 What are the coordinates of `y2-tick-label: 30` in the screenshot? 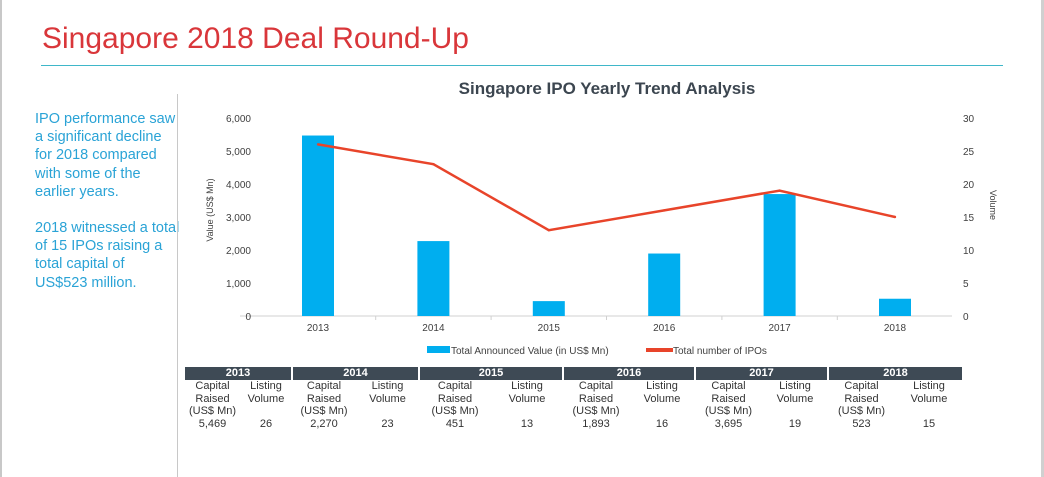 It's located at (969, 119).